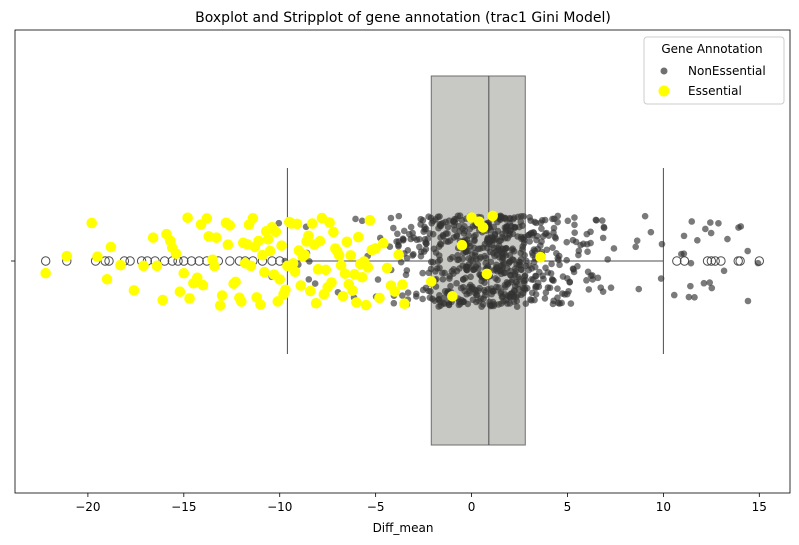 This screenshot has height=545, width=799. I want to click on series-essential, so click(293, 260).